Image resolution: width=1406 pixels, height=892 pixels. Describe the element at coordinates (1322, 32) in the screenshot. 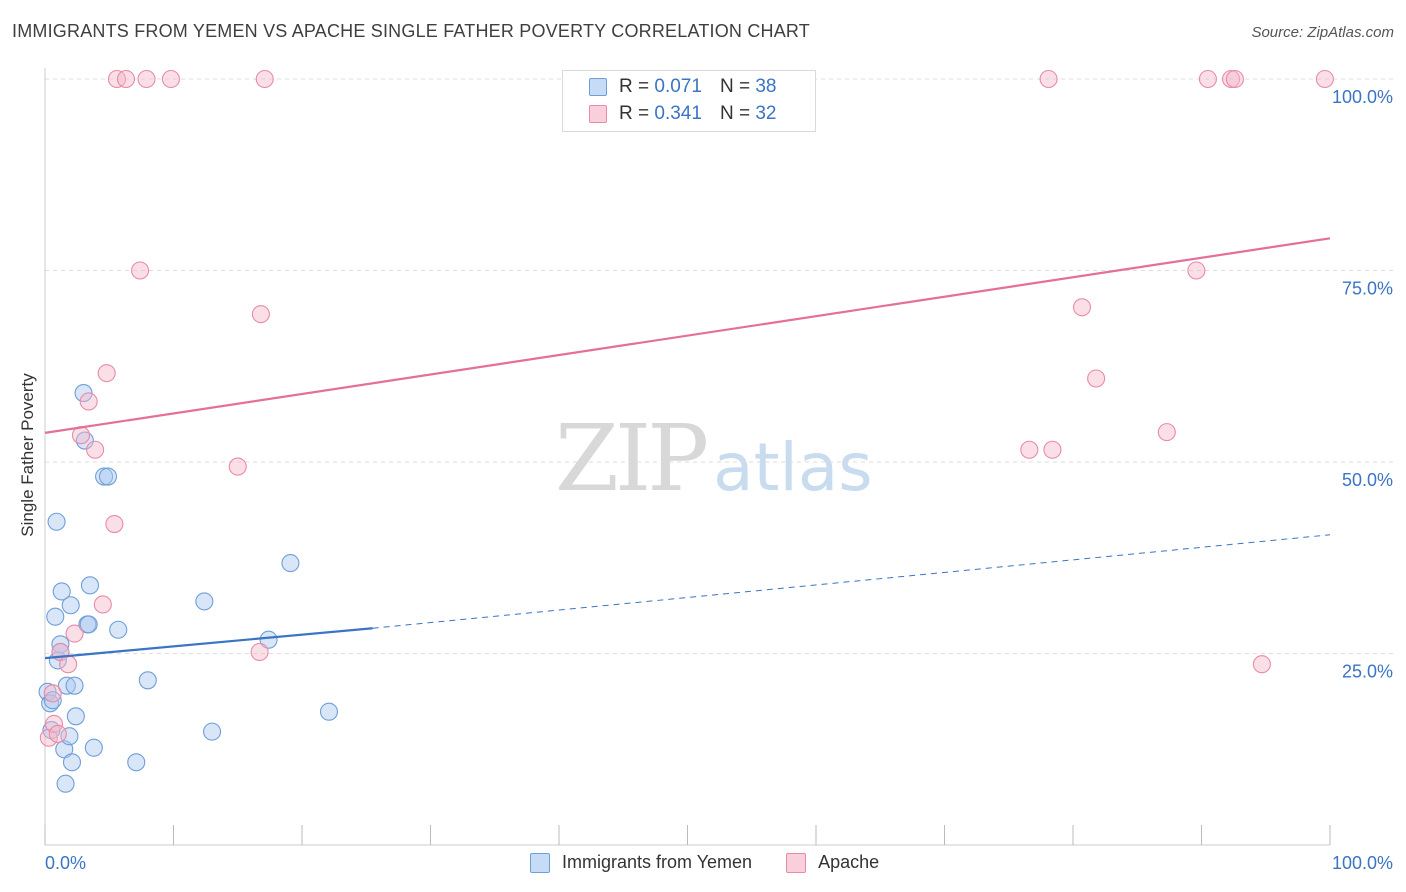

I see `source-label: Source: ZipAtlas.com` at that location.